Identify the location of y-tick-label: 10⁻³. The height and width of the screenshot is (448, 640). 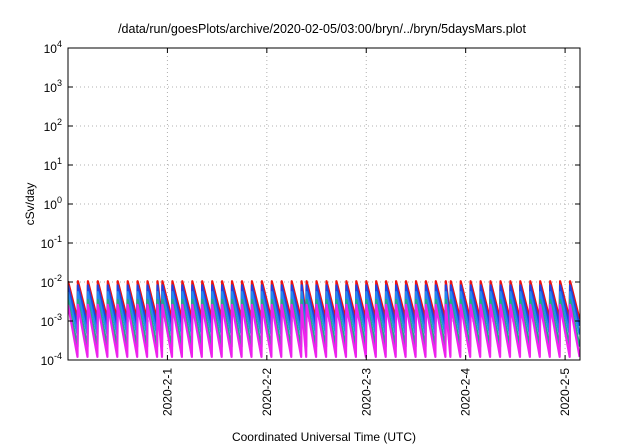
(51, 320).